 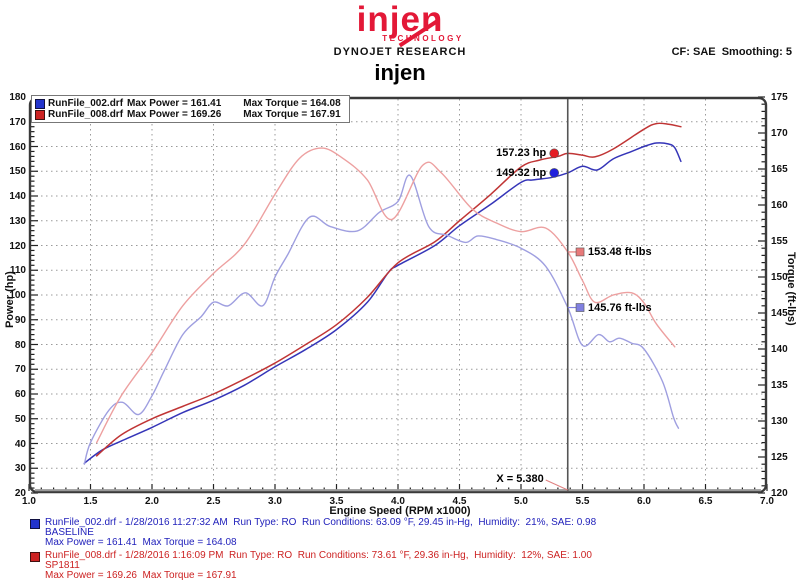 What do you see at coordinates (779, 493) in the screenshot?
I see `torque-tick-120: 120` at bounding box center [779, 493].